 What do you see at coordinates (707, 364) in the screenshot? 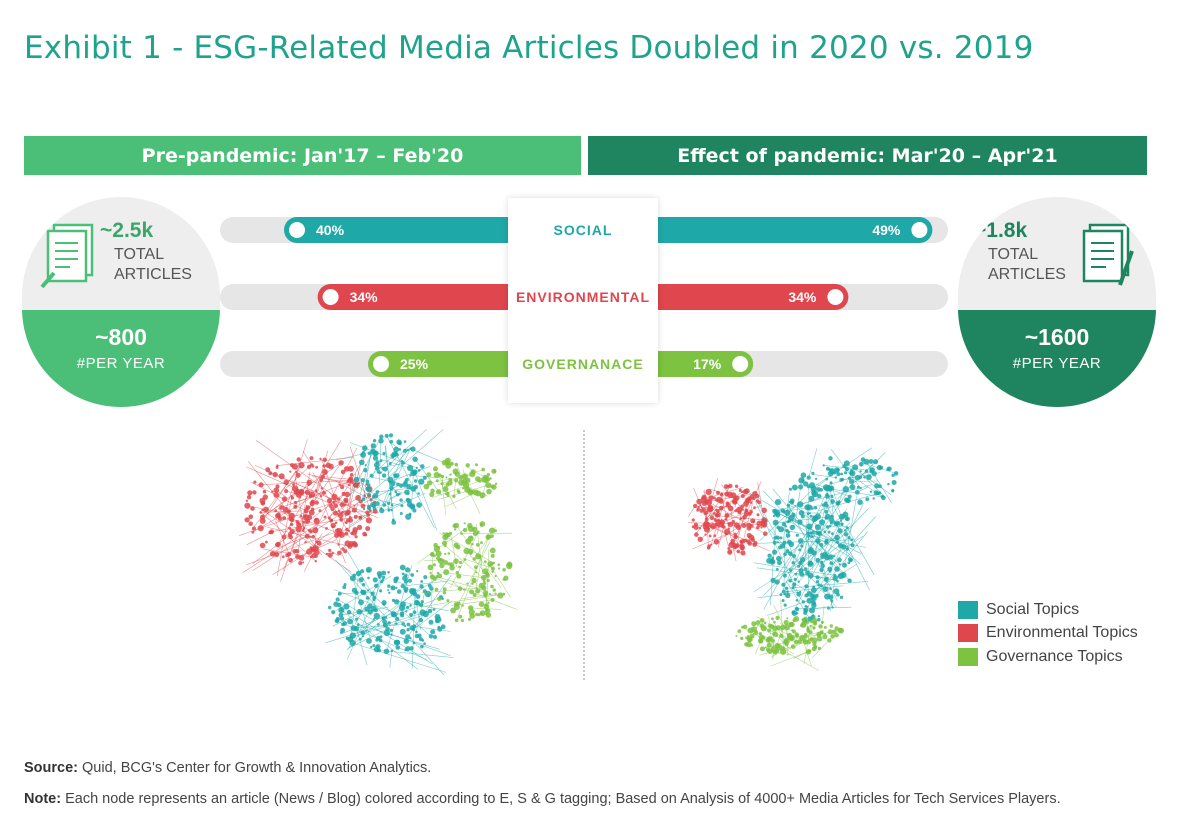
I see `value-label-right: 17%` at bounding box center [707, 364].